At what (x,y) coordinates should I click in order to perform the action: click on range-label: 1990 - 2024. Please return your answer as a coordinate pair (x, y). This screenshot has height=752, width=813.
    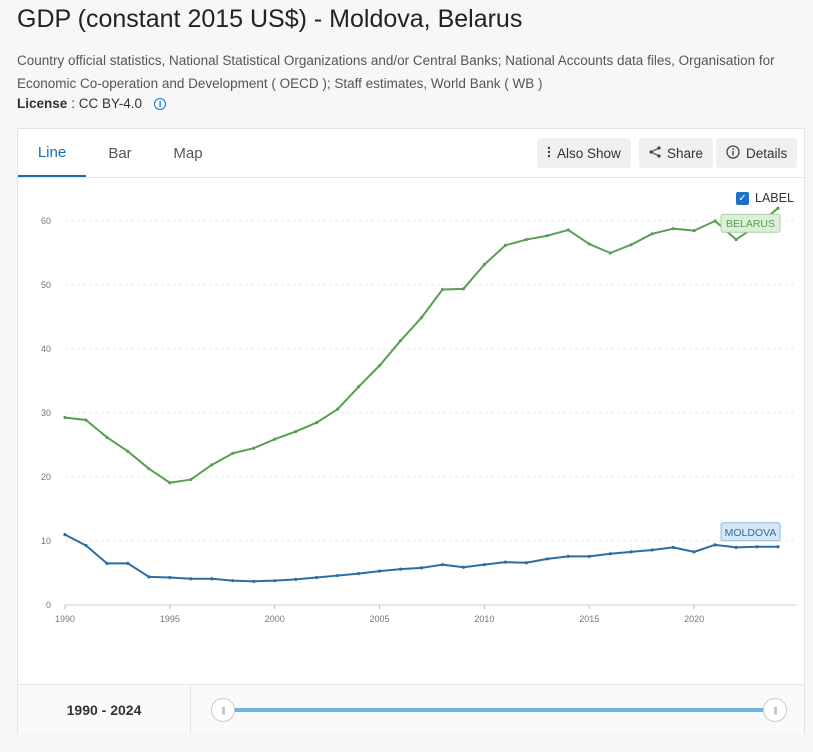
    Looking at the image, I should click on (104, 709).